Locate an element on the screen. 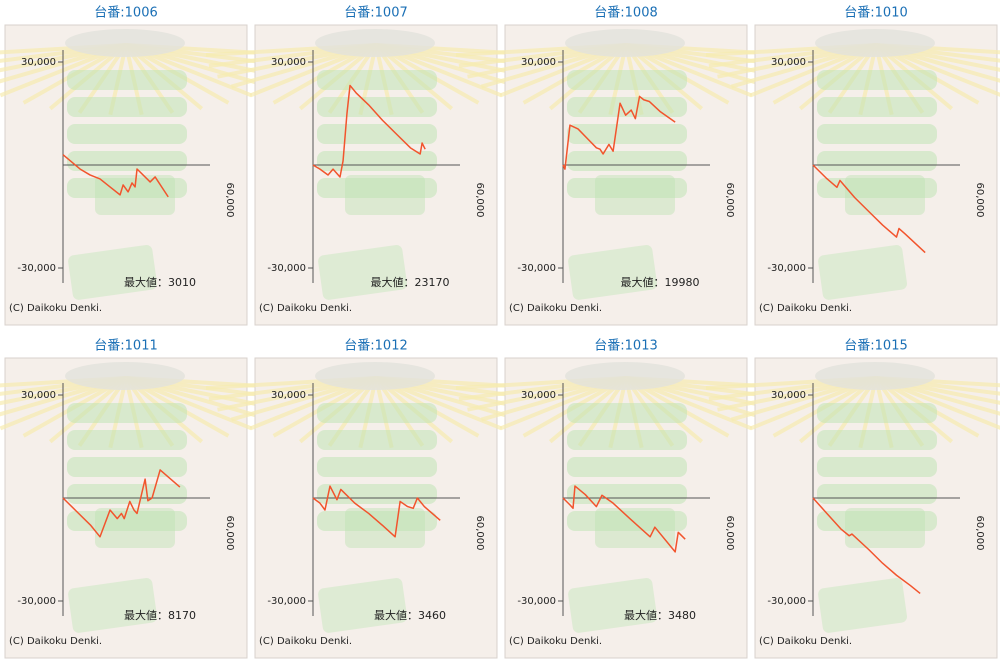 This screenshot has height=661, width=1000. chart-title: 台番:1010 is located at coordinates (875, 13).